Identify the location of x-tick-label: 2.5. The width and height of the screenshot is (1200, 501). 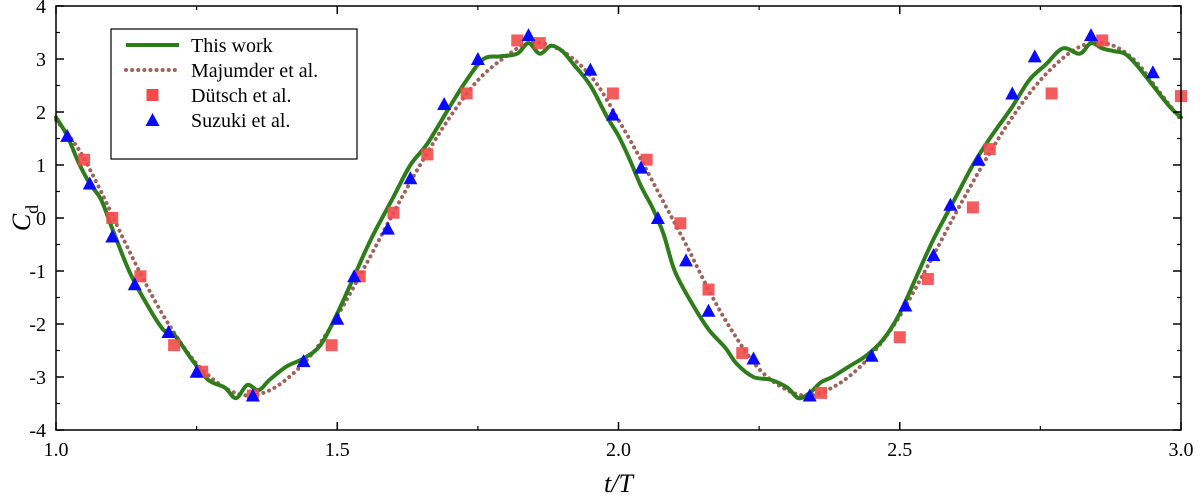
(899, 450).